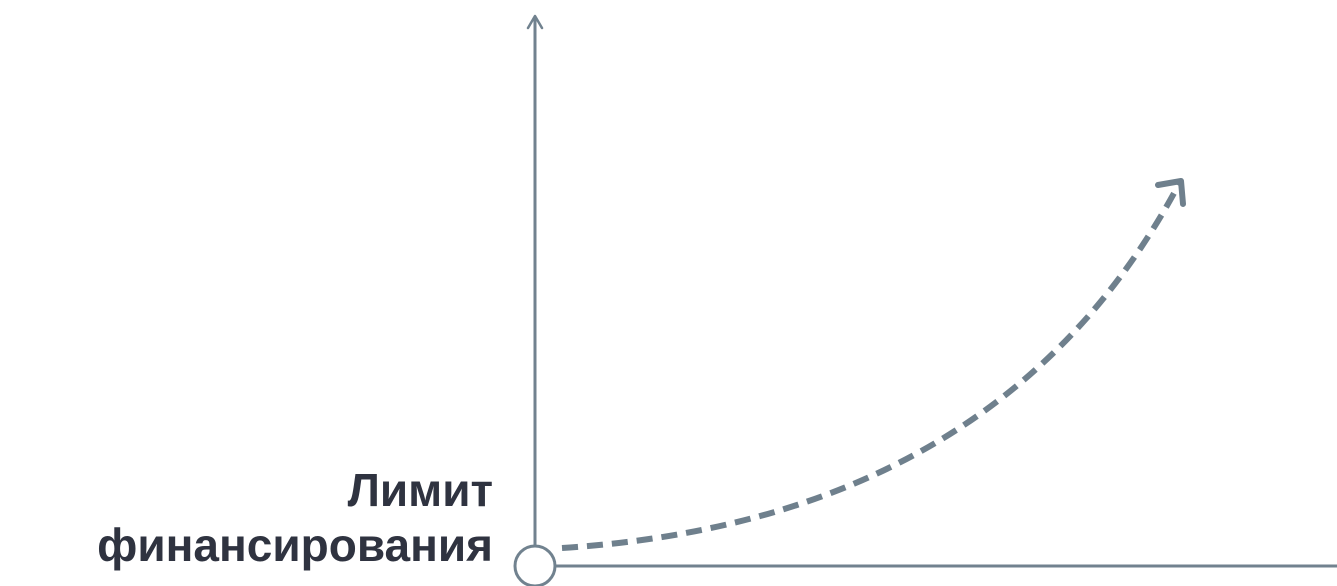 The image size is (1337, 586). I want to click on y-axis-arrow-icon, so click(535, 22).